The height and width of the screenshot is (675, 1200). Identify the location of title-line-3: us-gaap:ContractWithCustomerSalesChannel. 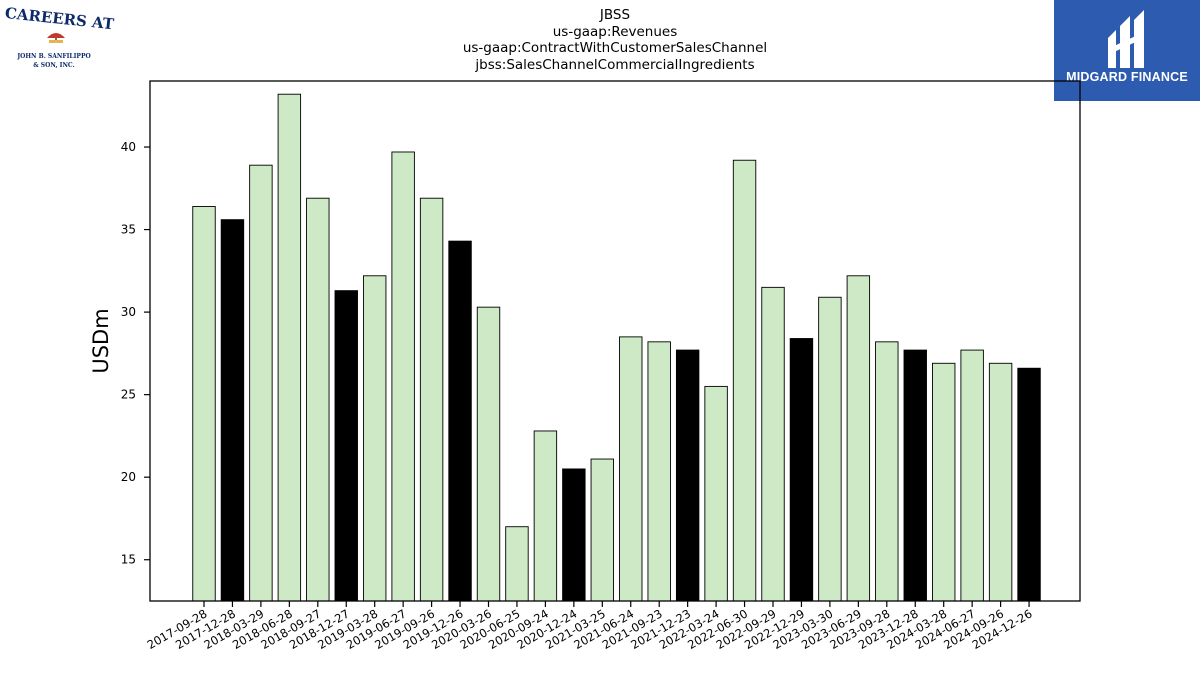
(615, 48).